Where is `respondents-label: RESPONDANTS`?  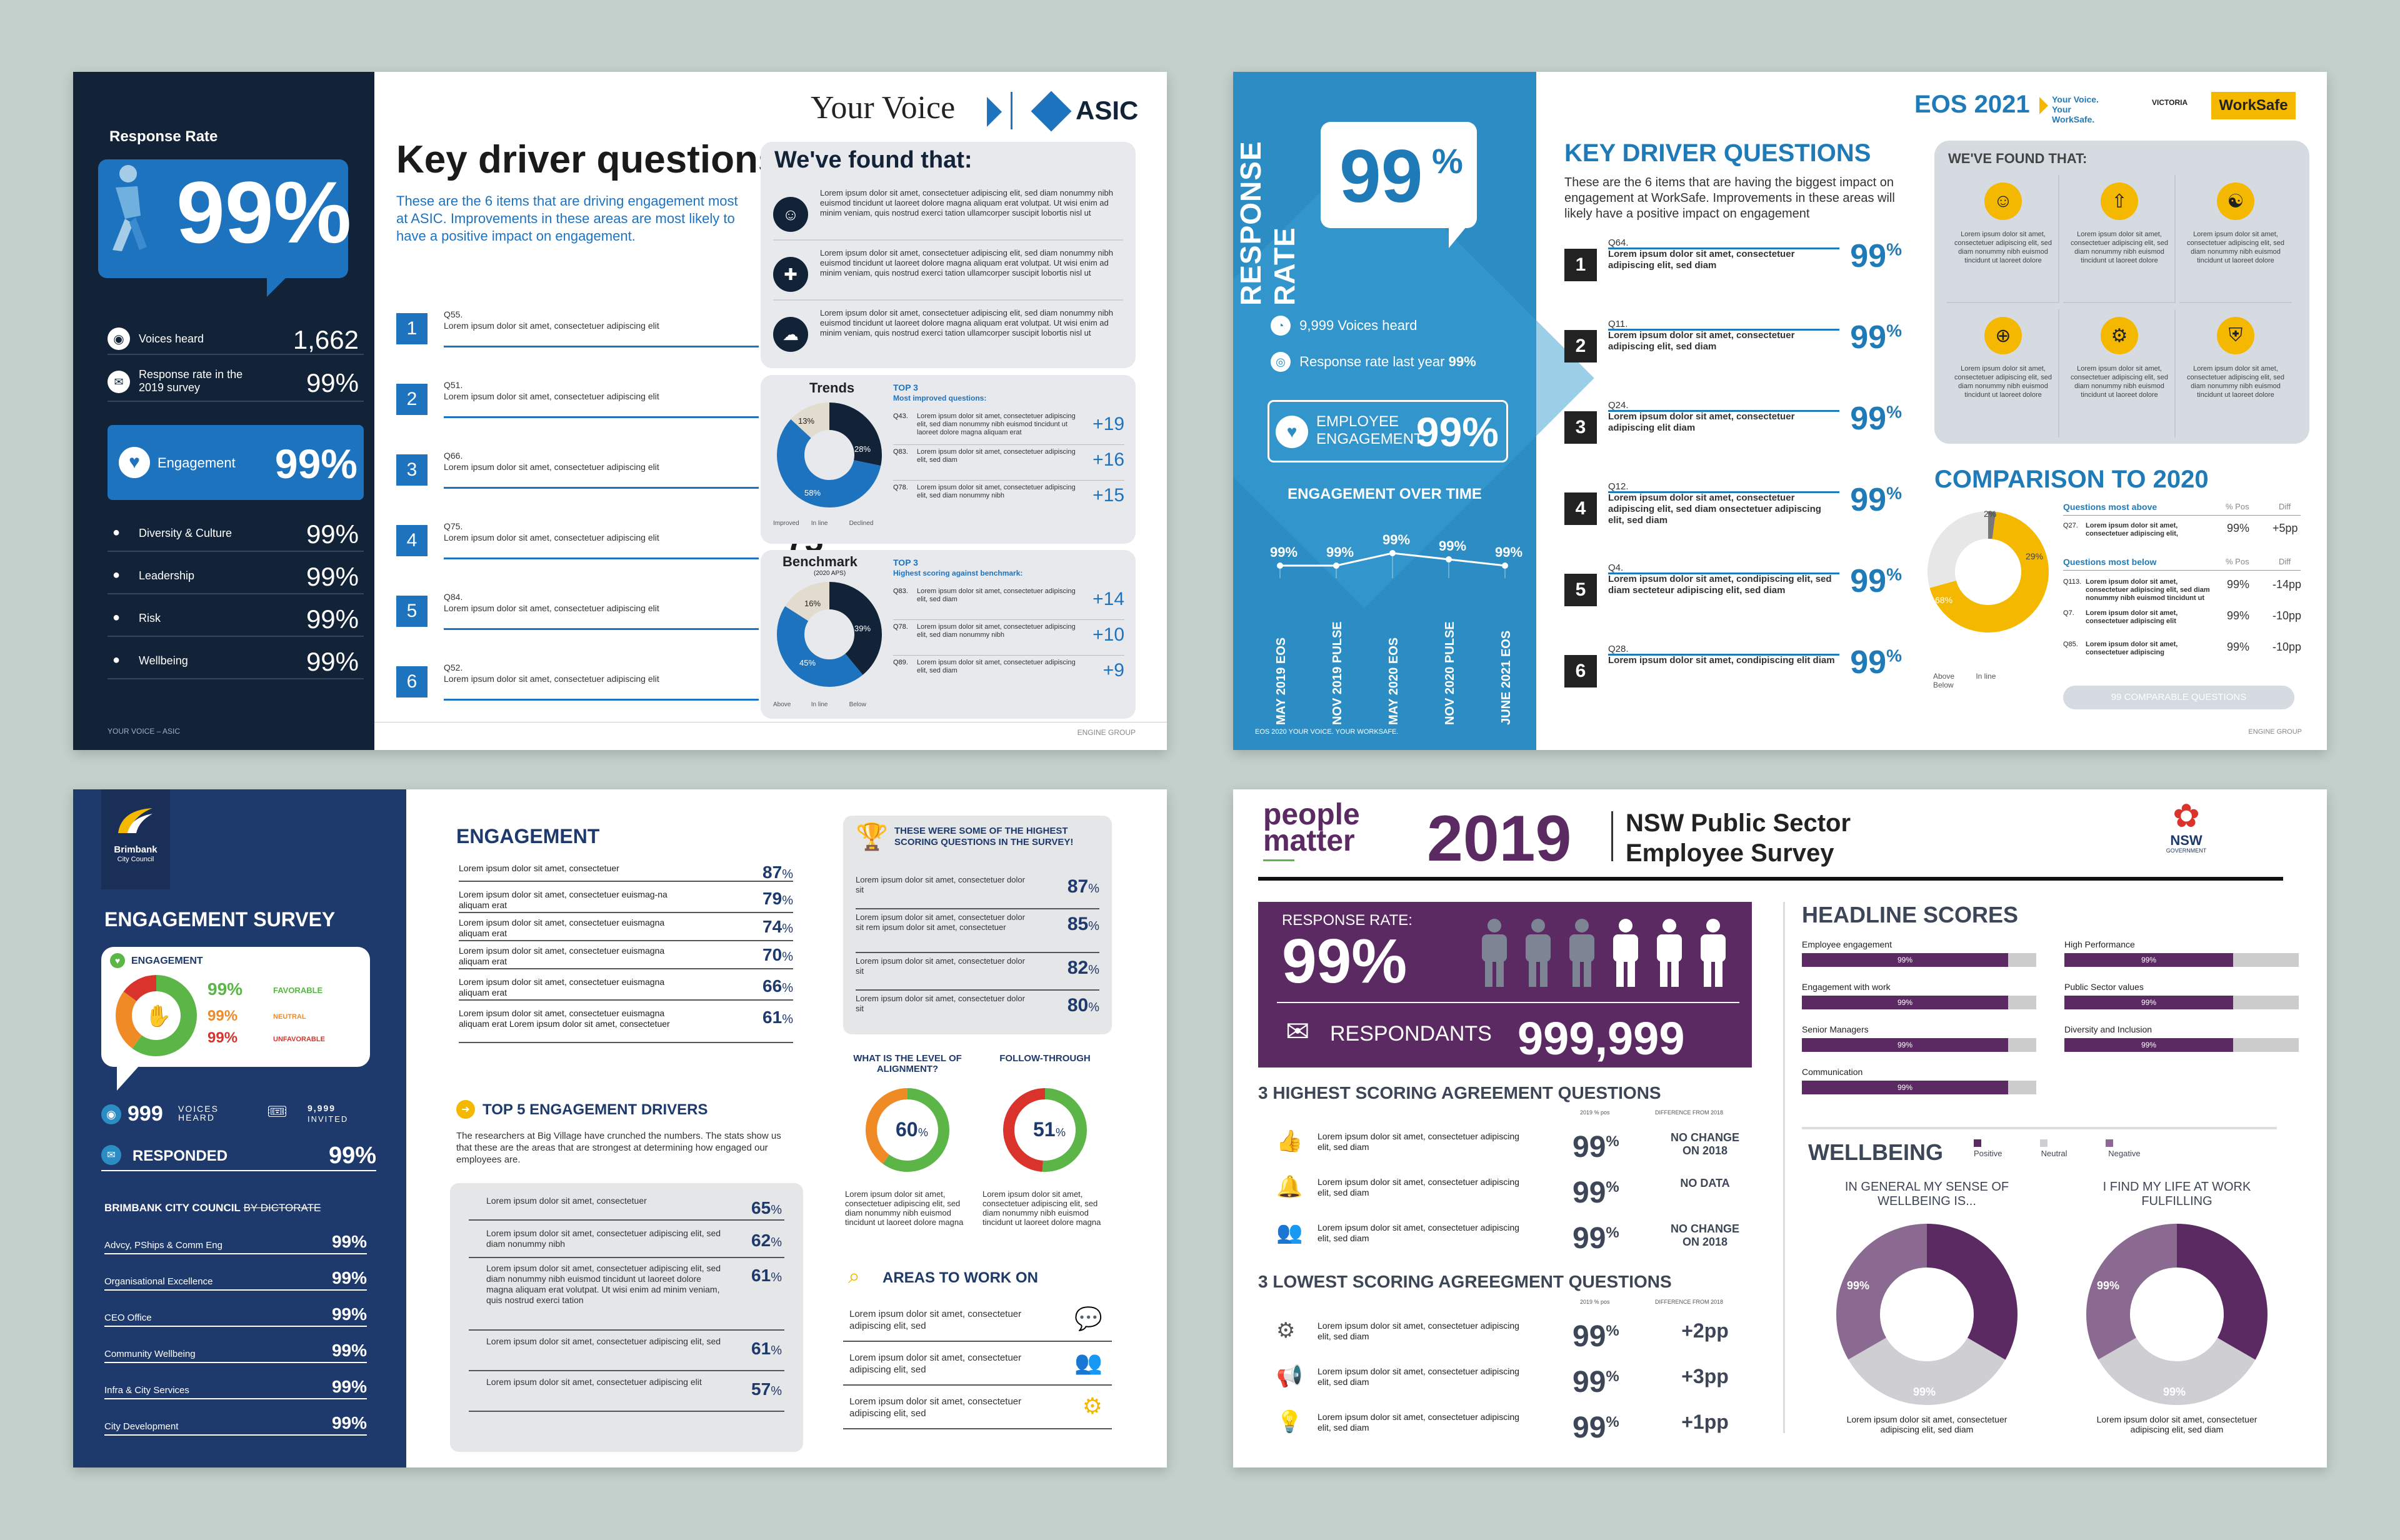 respondents-label: RESPONDANTS is located at coordinates (1411, 1034).